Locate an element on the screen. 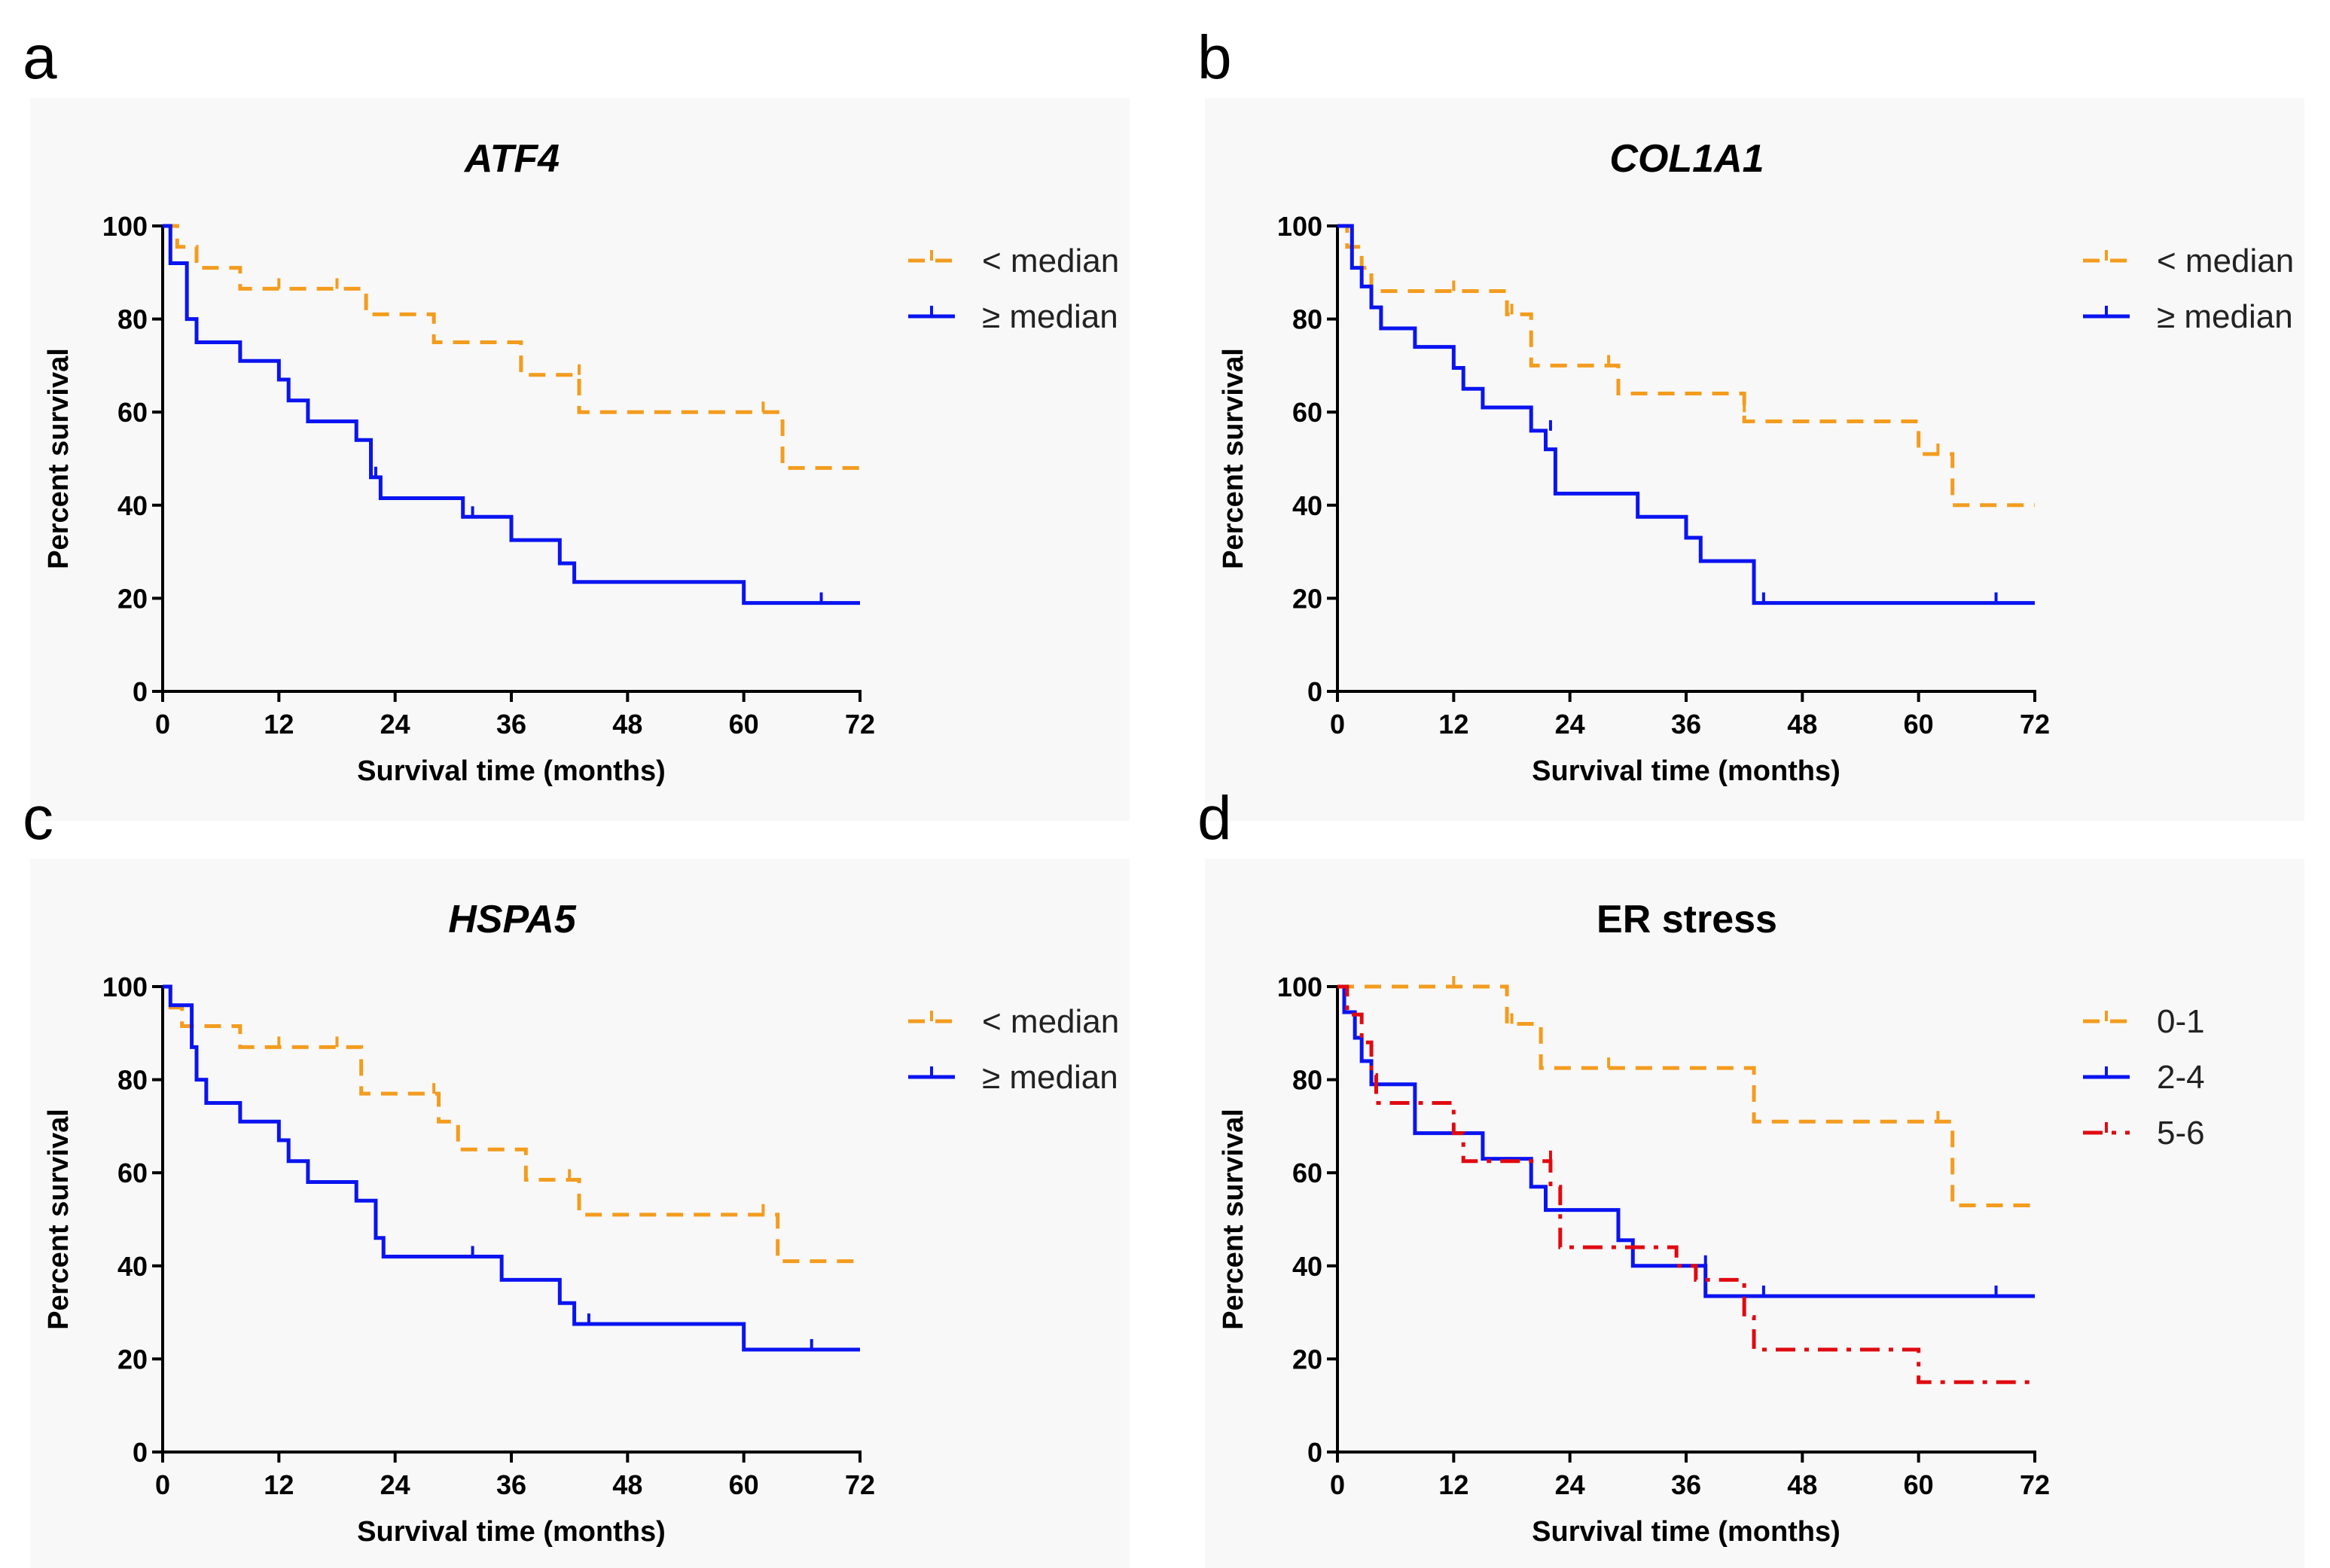 This screenshot has width=2330, height=1568. legend-label: 0-1 is located at coordinates (2181, 1022).